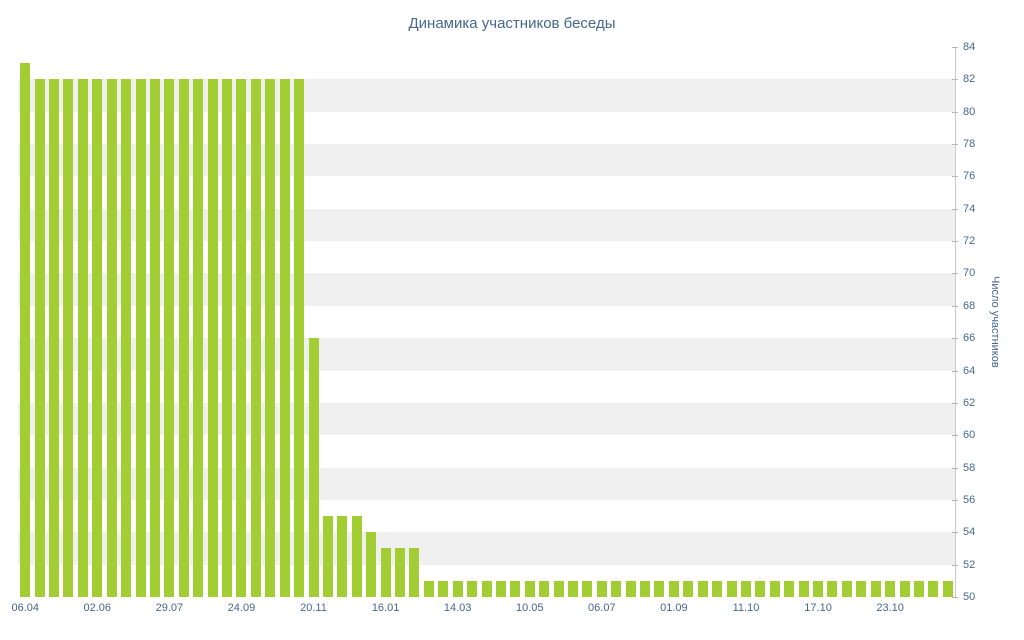 The width and height of the screenshot is (1024, 640). Describe the element at coordinates (969, 532) in the screenshot. I see `y-tick-label: 54` at that location.